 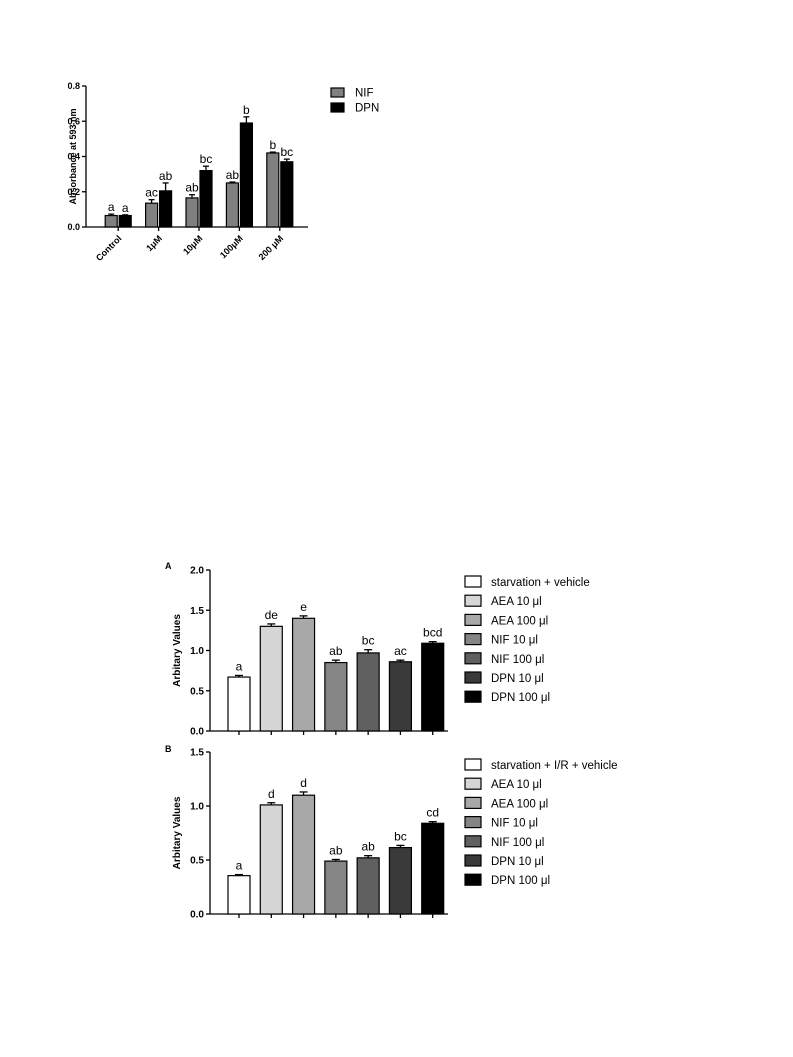 I want to click on panel-a-y-tick-label: 0.5, so click(x=197, y=691).